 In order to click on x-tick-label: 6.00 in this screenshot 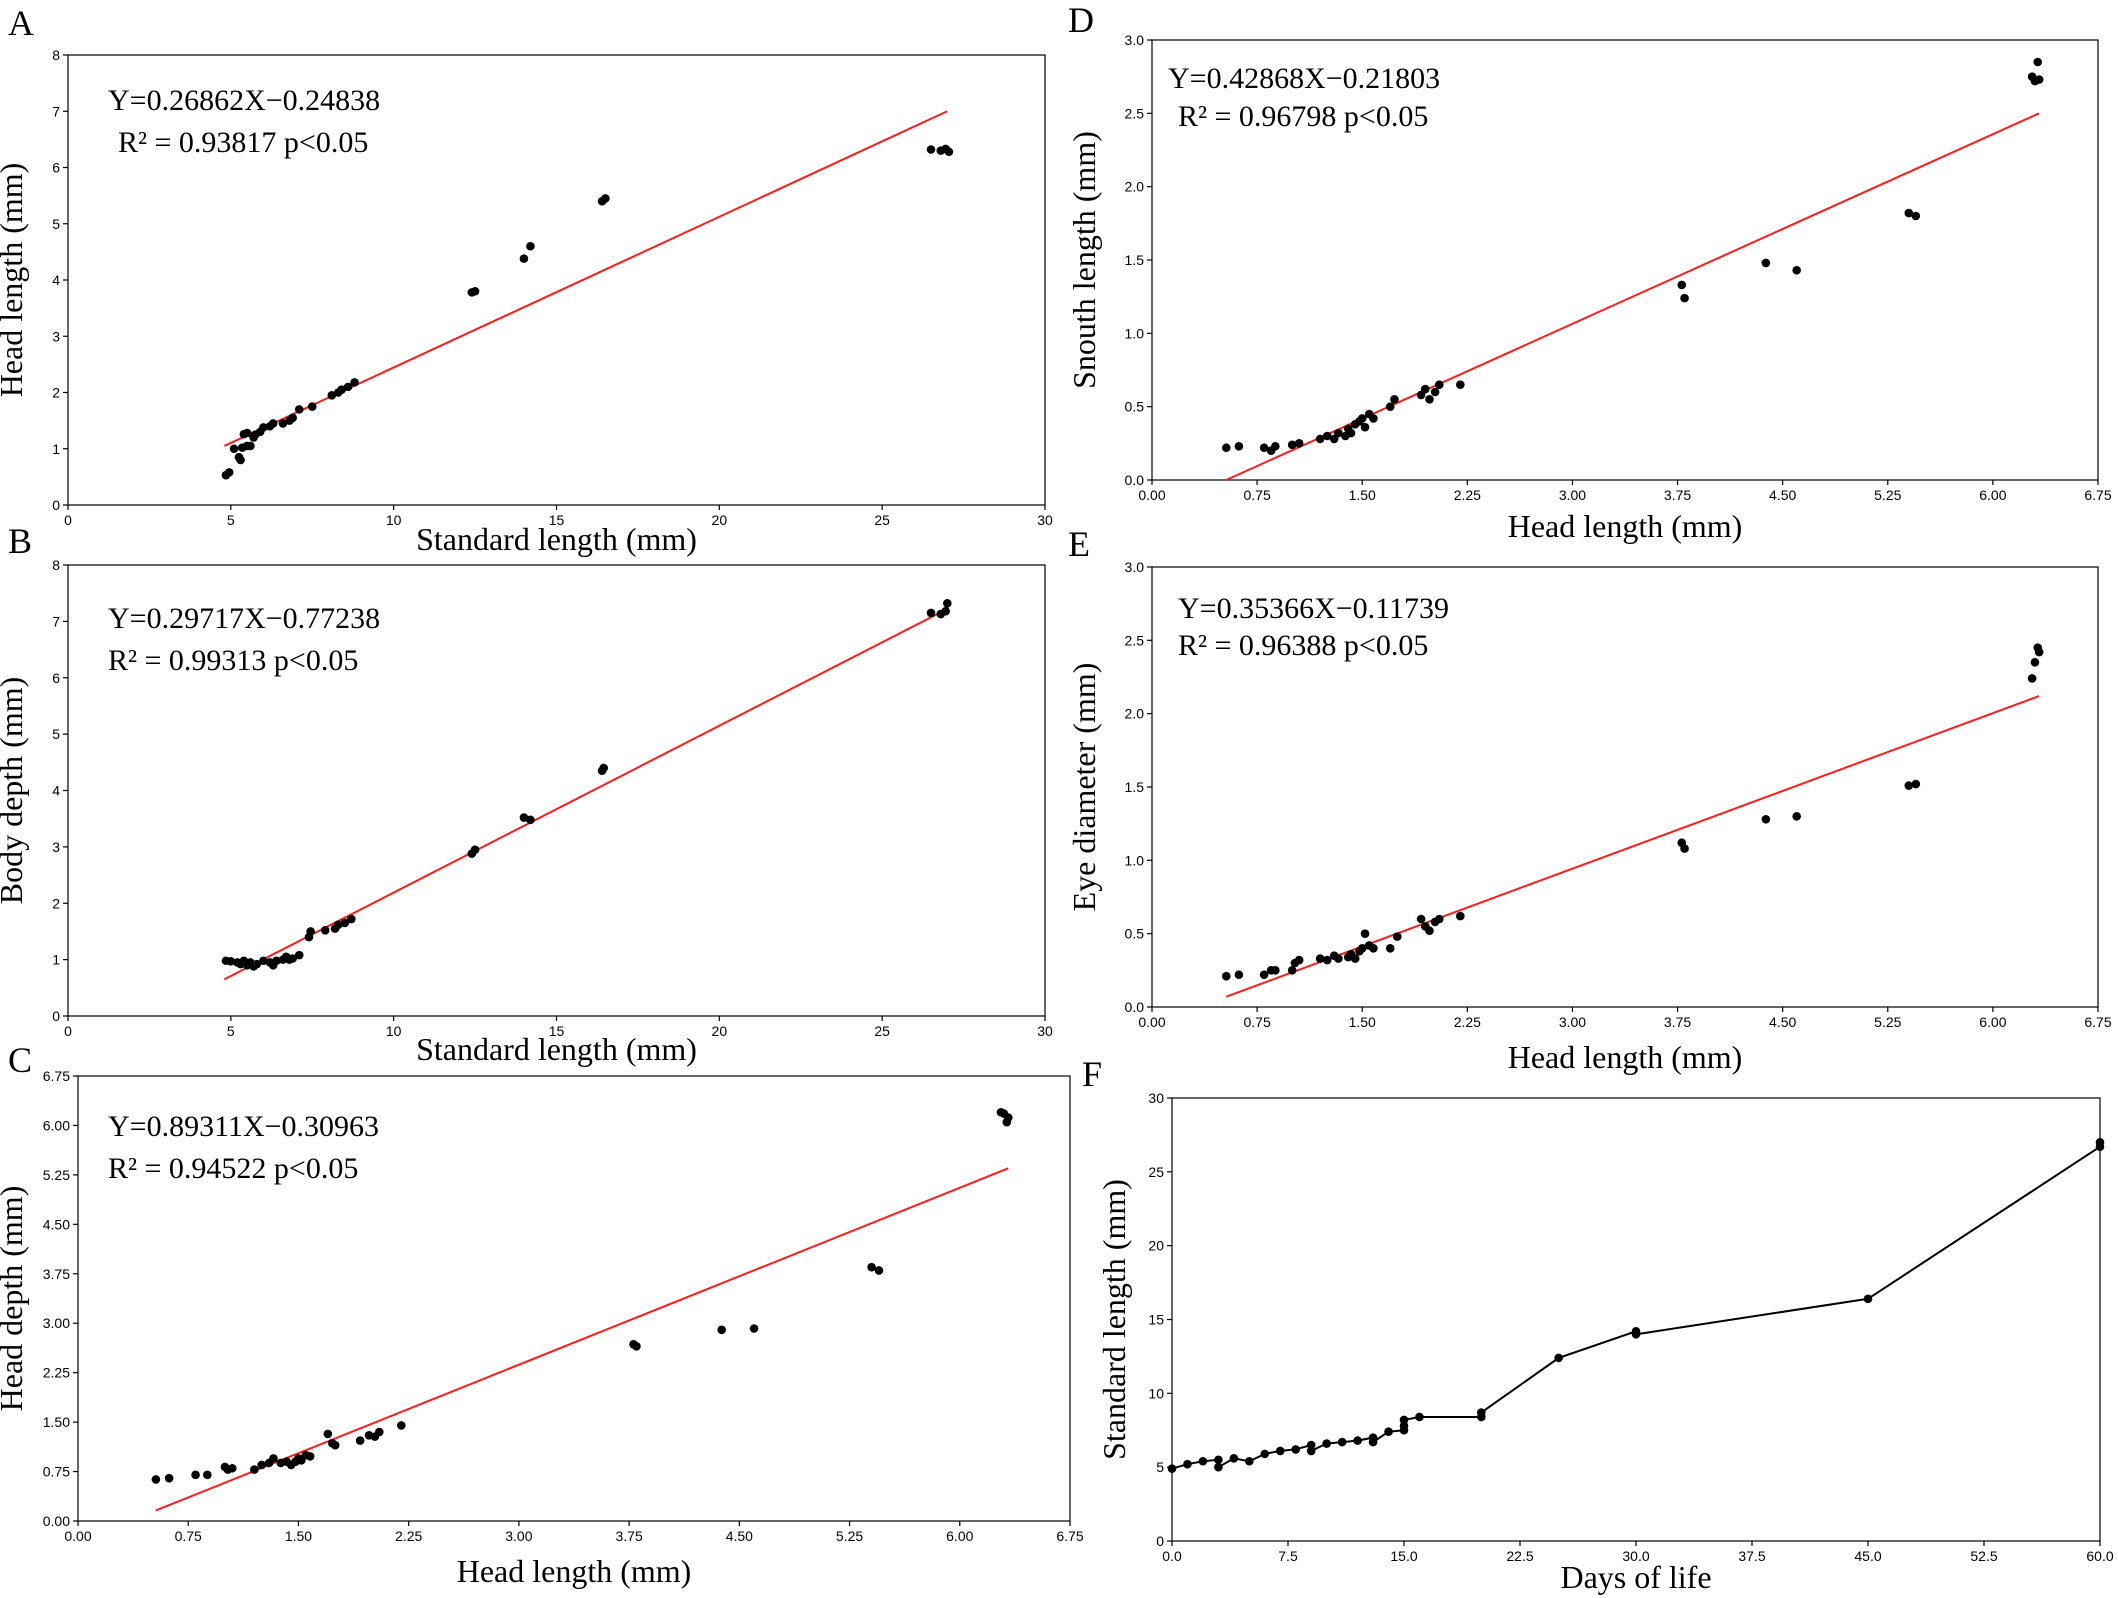, I will do `click(959, 1536)`.